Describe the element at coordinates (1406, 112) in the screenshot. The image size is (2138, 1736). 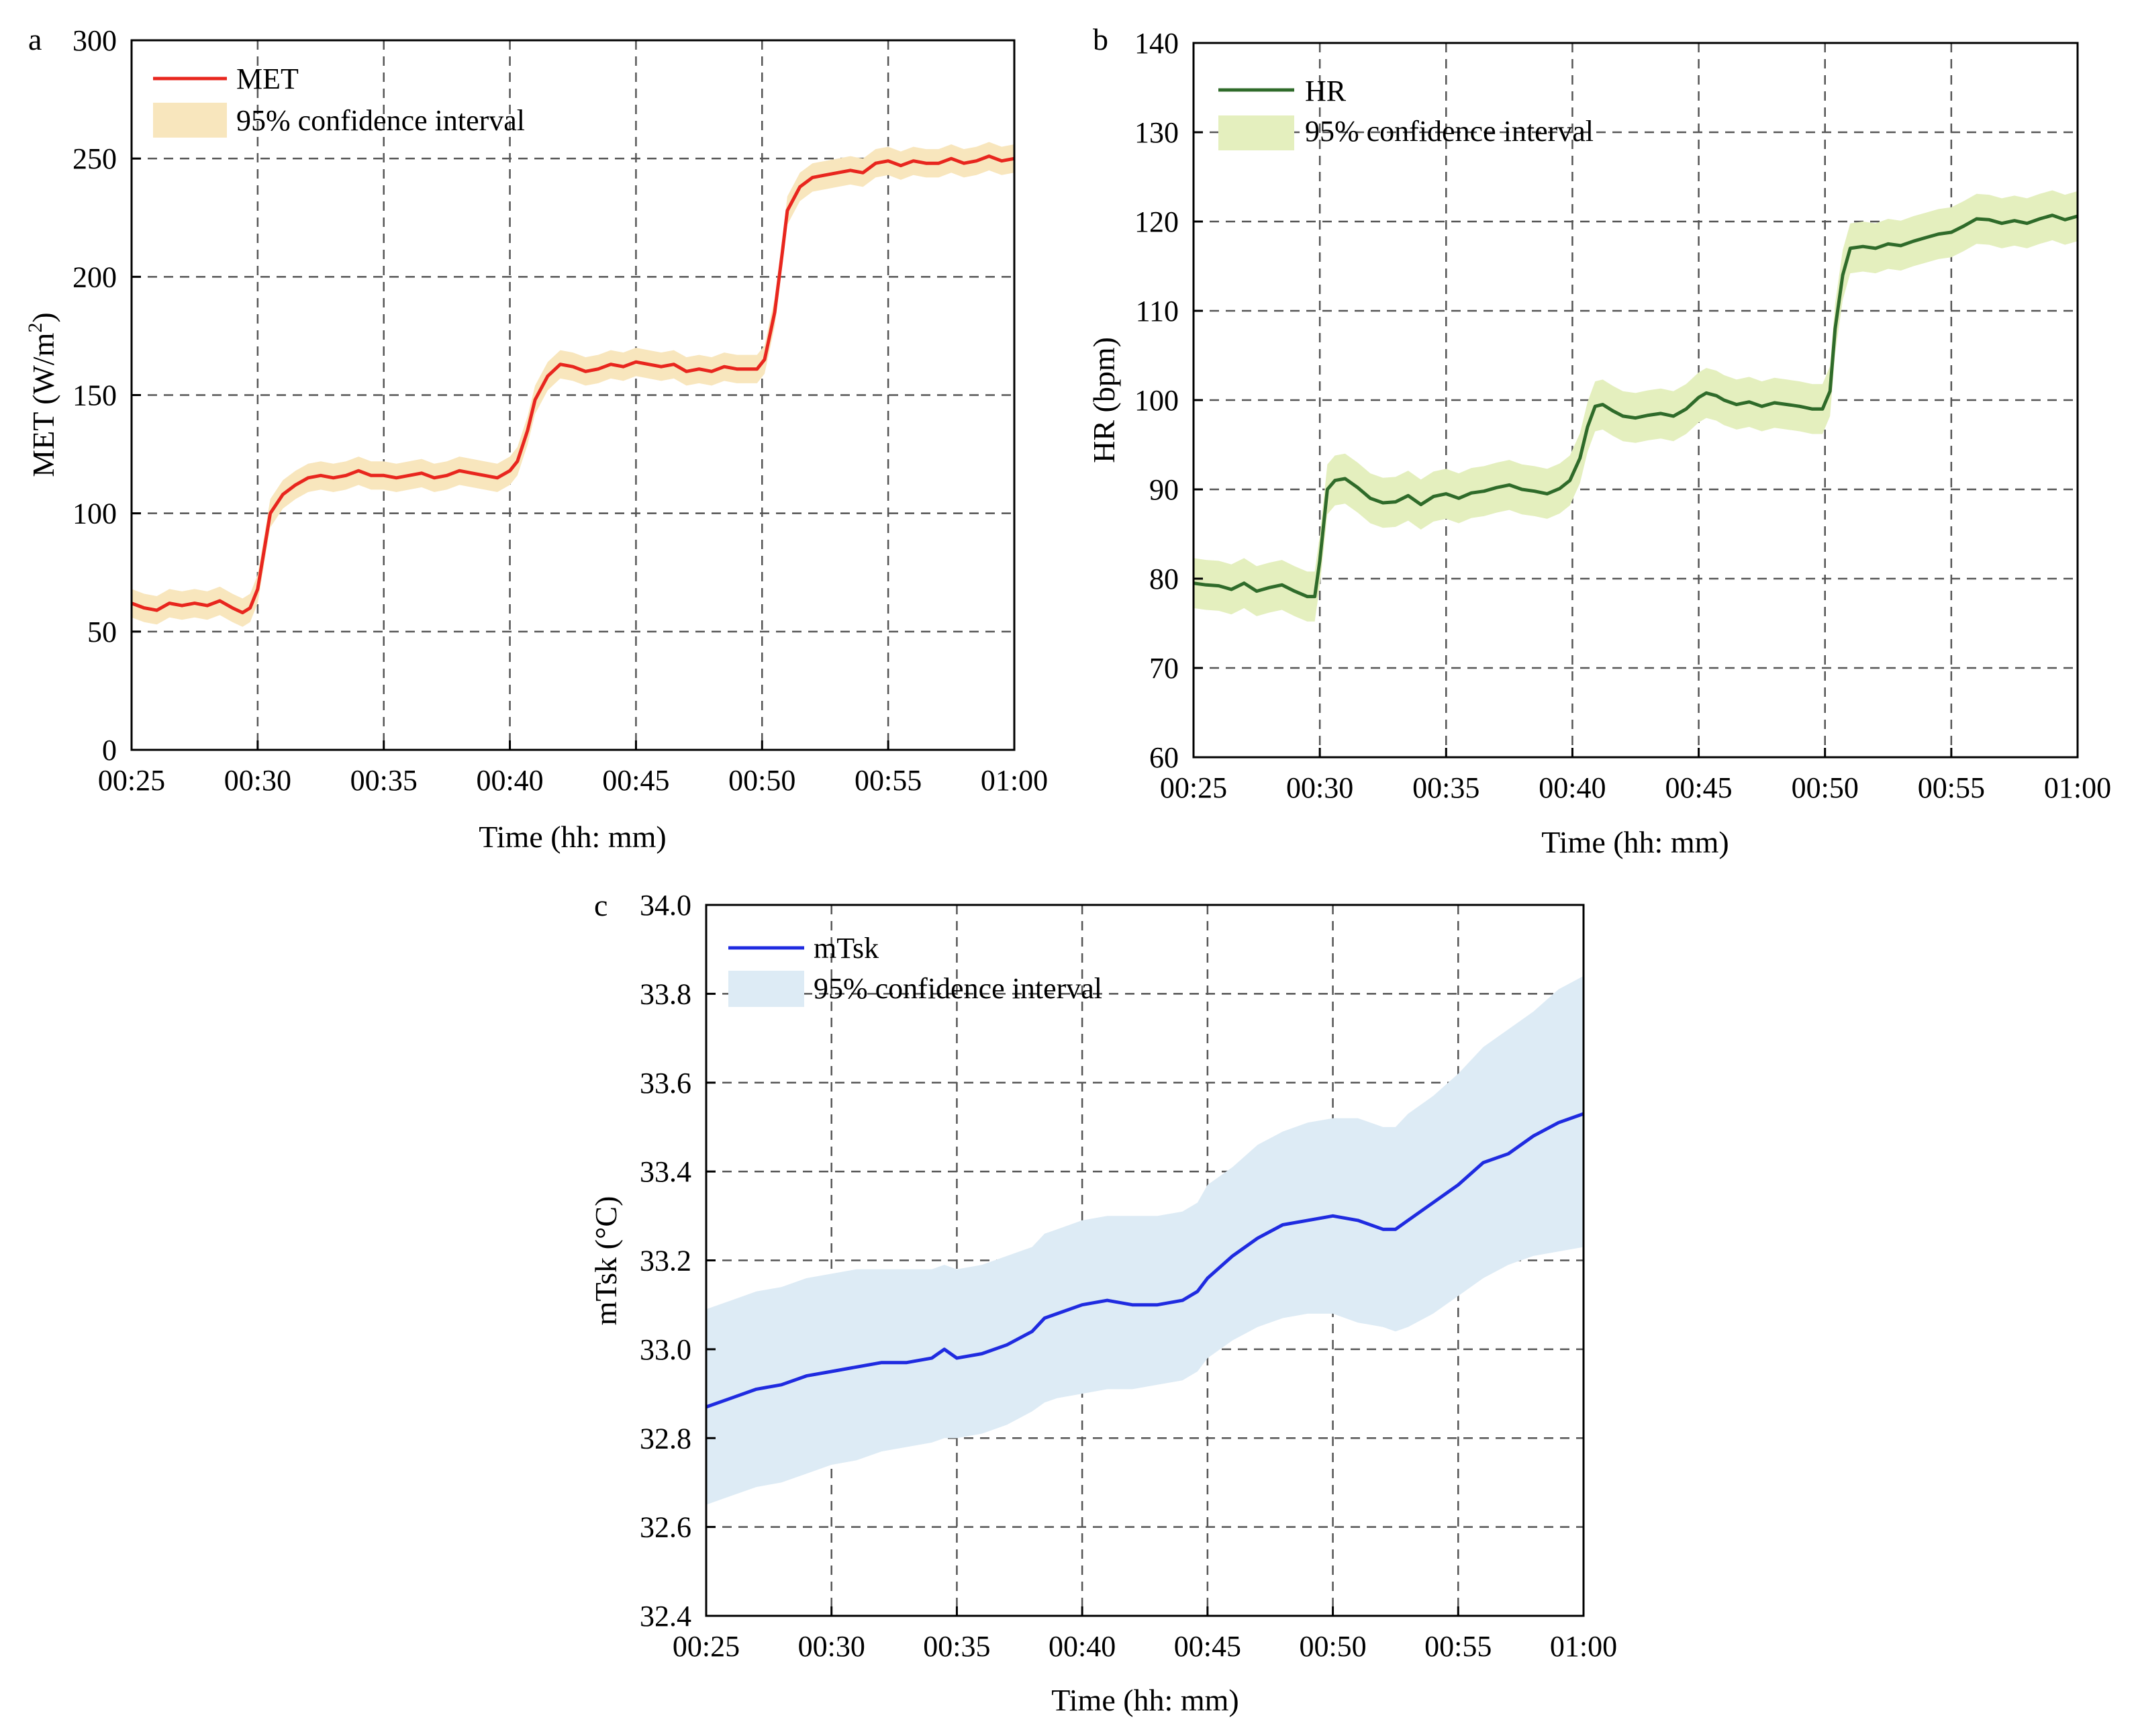
I see `panel-b-legend: HR 95% confidence interval` at that location.